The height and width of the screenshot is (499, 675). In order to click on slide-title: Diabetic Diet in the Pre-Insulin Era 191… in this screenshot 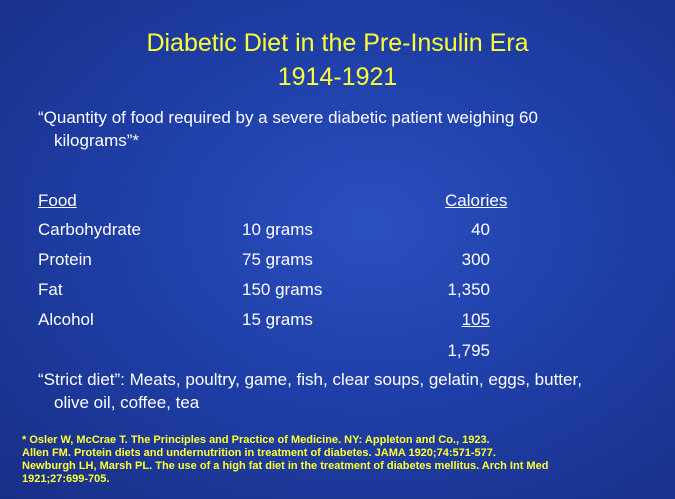, I will do `click(337, 60)`.